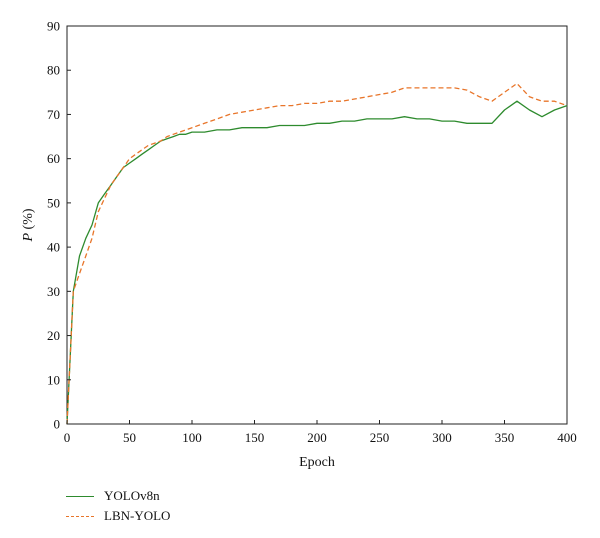  Describe the element at coordinates (53, 335) in the screenshot. I see `y-tick-label: 20` at that location.